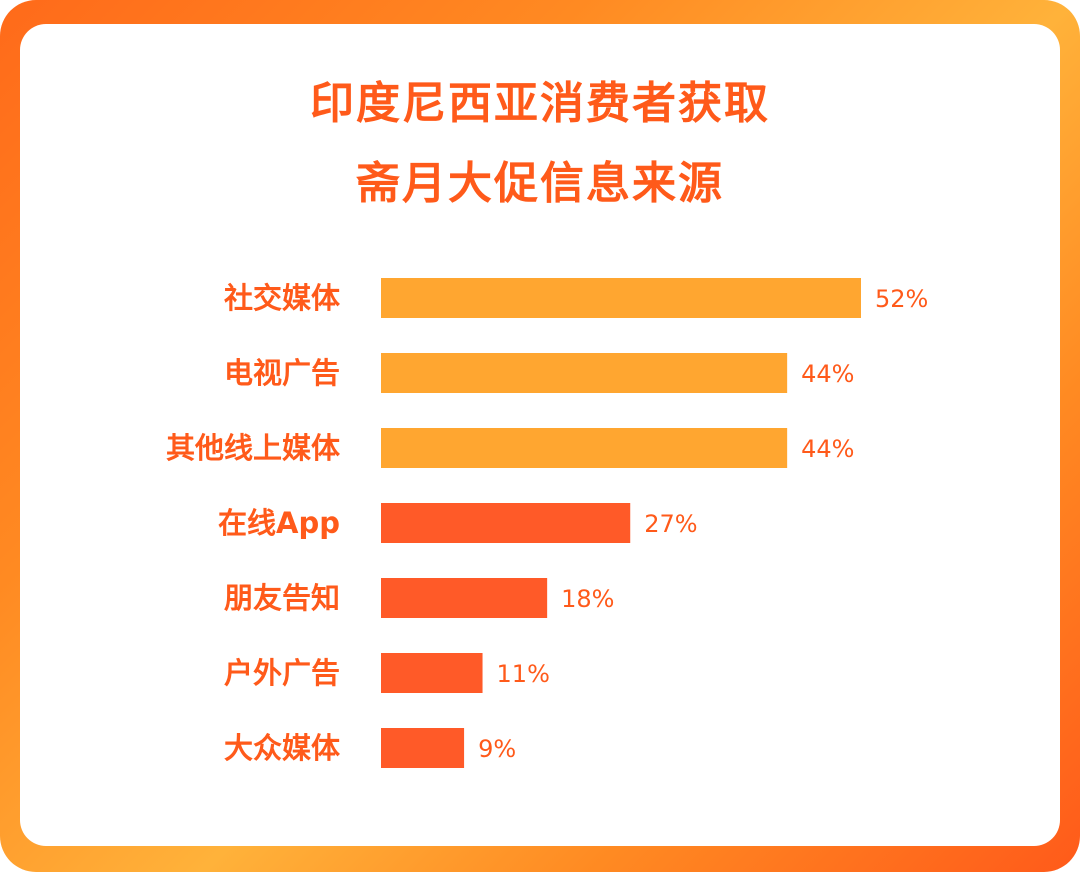 Image resolution: width=1080 pixels, height=872 pixels. Describe the element at coordinates (670, 524) in the screenshot. I see `value-label: 27%` at that location.